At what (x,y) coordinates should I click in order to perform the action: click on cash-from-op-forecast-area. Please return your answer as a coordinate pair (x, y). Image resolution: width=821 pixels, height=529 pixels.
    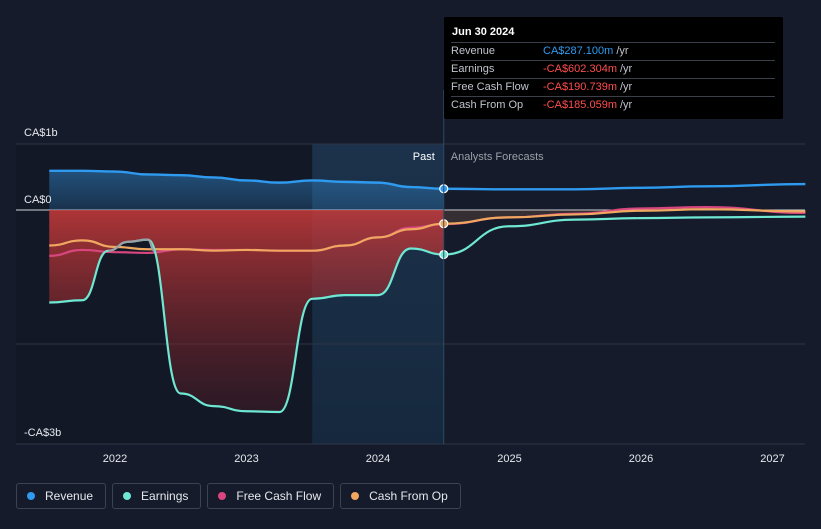
    Looking at the image, I should click on (624, 216).